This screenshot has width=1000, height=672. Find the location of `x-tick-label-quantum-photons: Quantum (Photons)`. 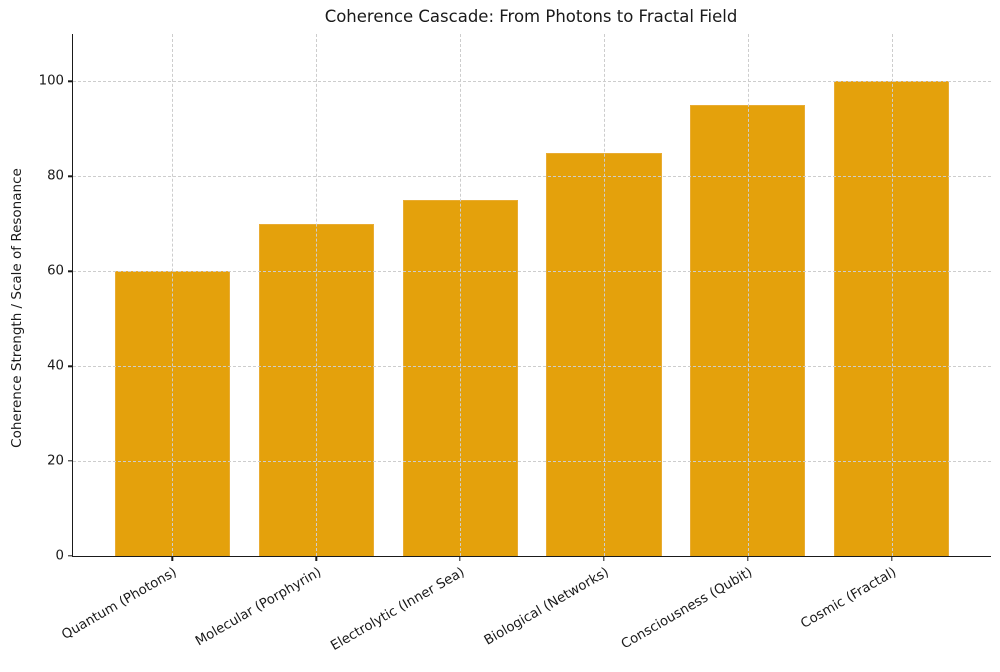

x-tick-label-quantum-photons: Quantum (Photons) is located at coordinates (119, 604).